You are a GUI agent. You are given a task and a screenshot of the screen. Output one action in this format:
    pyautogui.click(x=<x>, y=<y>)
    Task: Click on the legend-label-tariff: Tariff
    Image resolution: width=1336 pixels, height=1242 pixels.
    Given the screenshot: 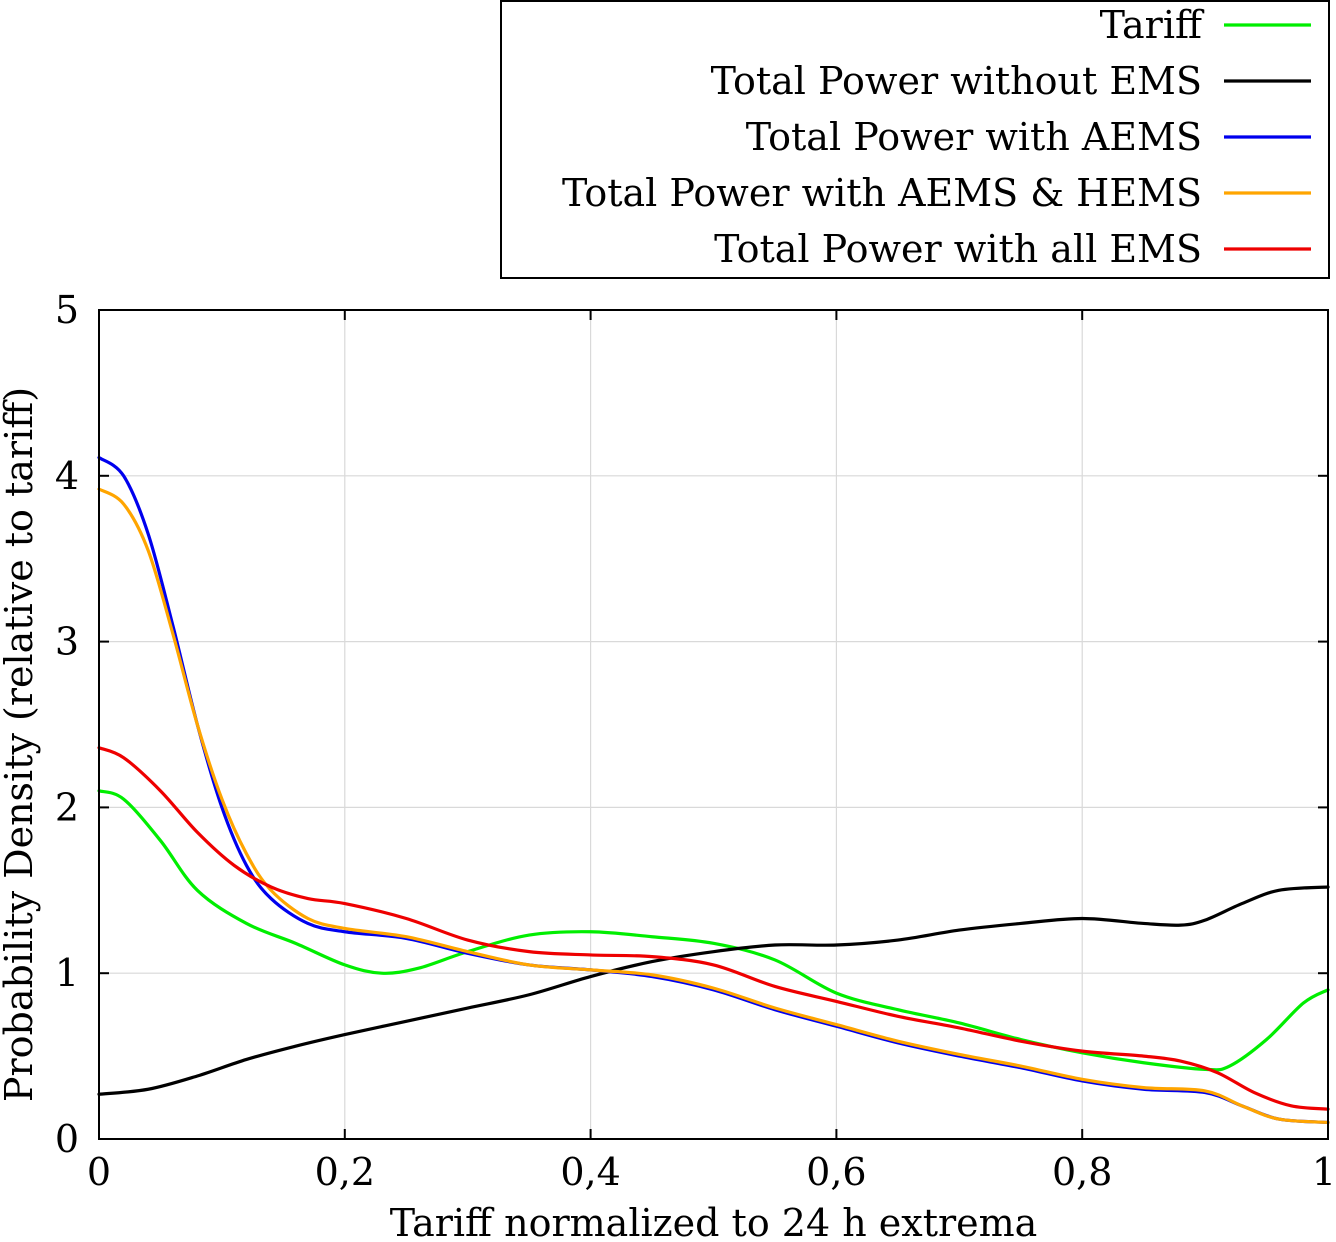 What is the action you would take?
    pyautogui.click(x=1152, y=25)
    